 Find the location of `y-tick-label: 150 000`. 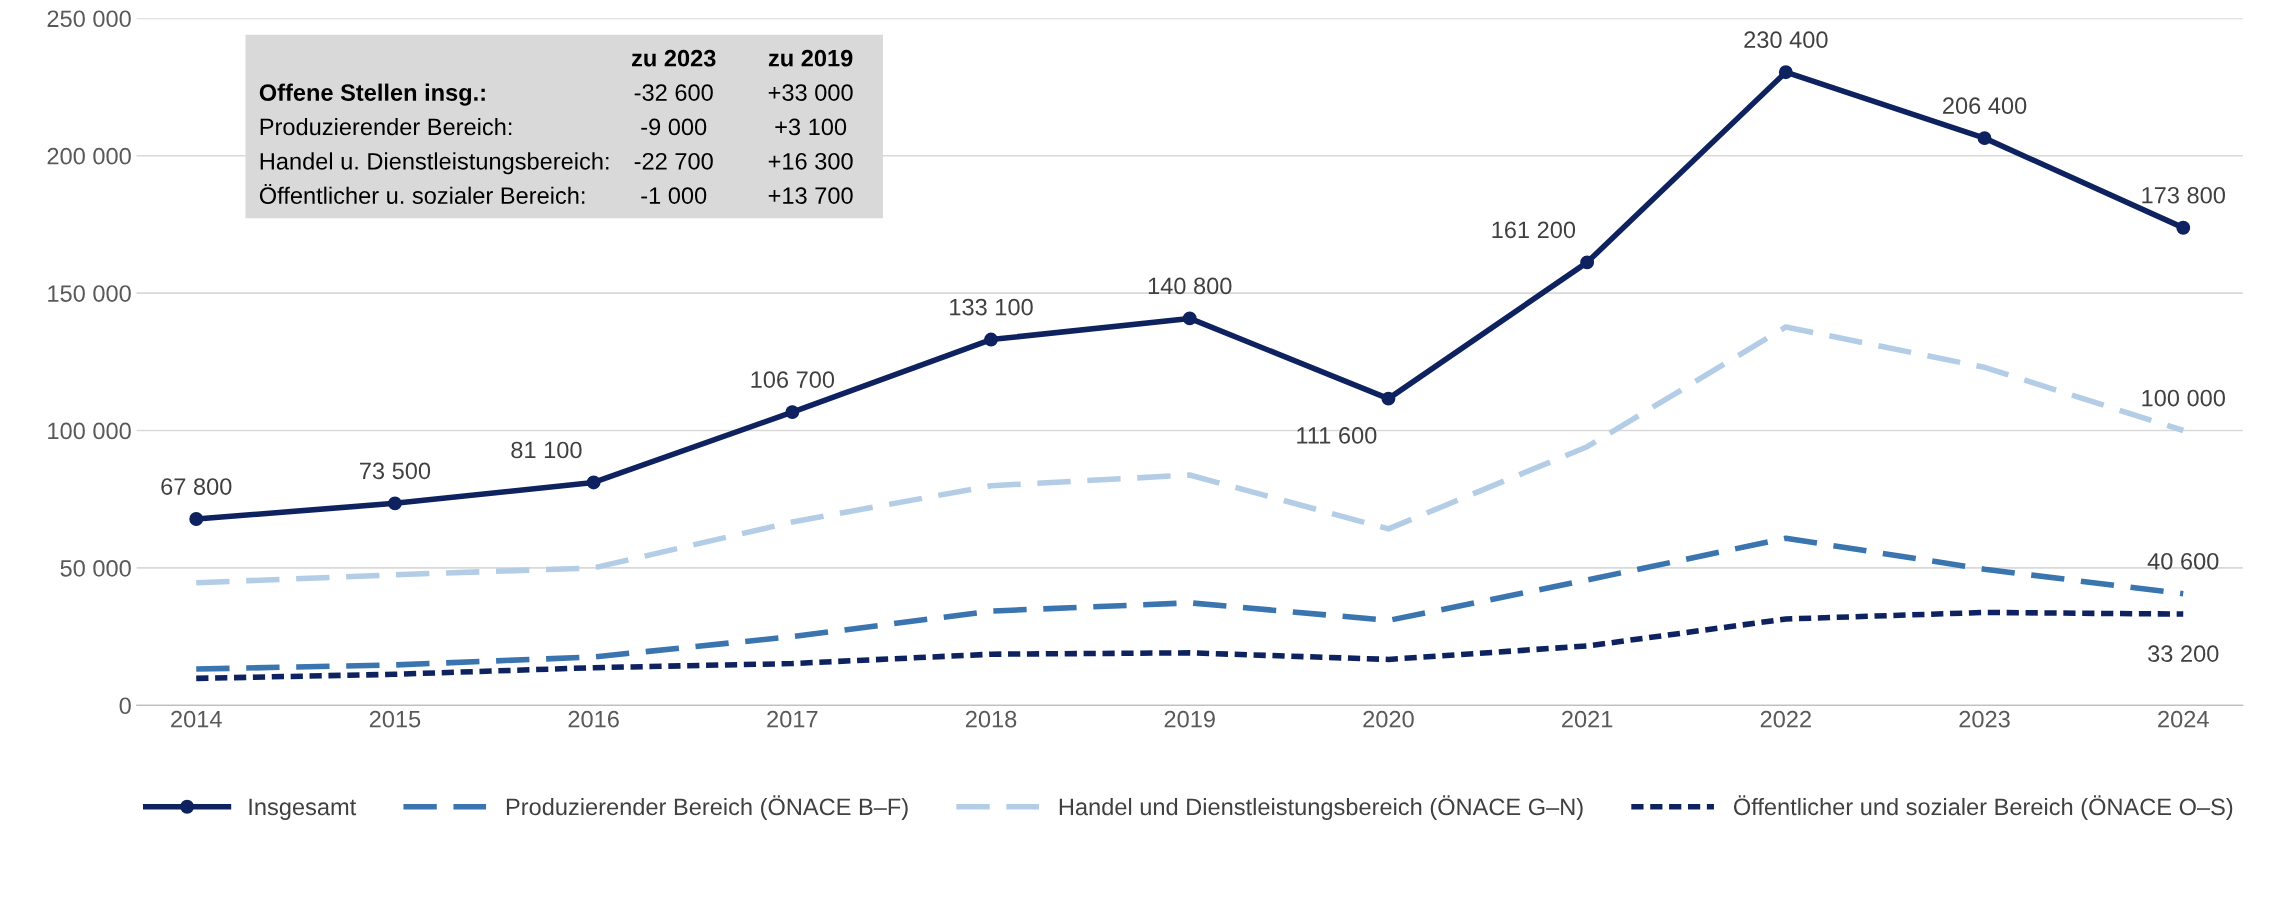

y-tick-label: 150 000 is located at coordinates (89, 293).